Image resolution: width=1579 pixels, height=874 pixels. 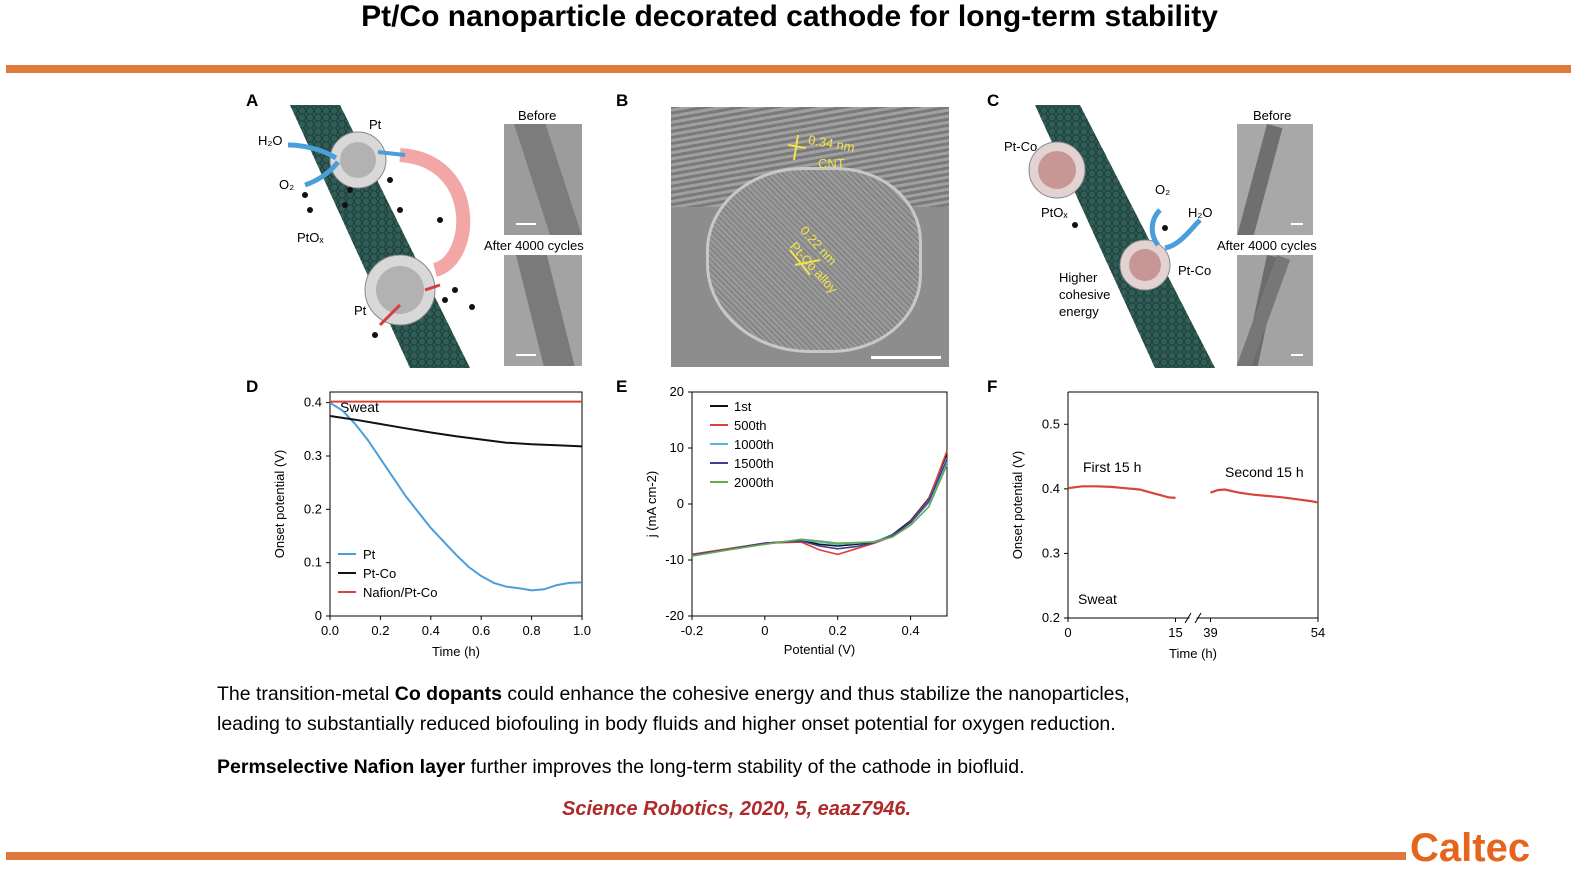 I want to click on panel-a-before-label: Before, so click(x=537, y=115).